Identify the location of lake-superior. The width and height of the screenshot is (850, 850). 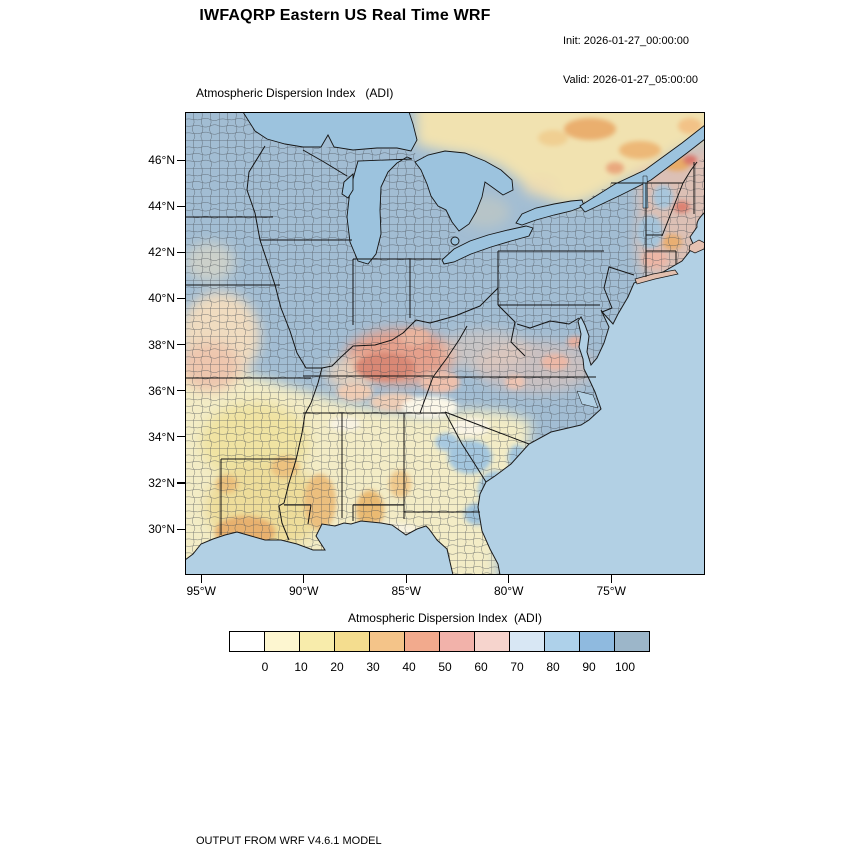
(330, 132).